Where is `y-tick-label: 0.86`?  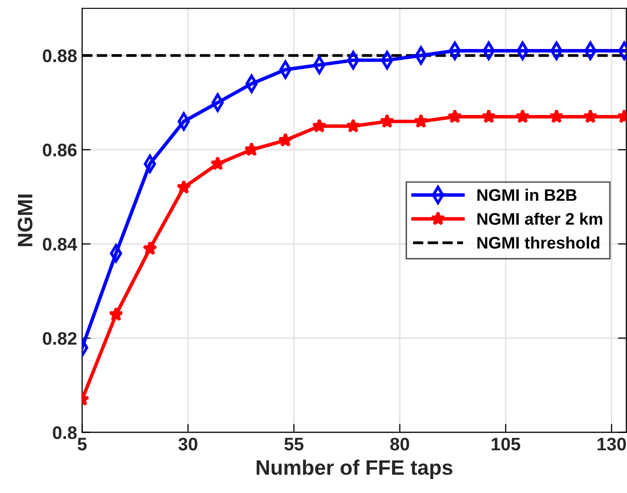 y-tick-label: 0.86 is located at coordinates (59, 150).